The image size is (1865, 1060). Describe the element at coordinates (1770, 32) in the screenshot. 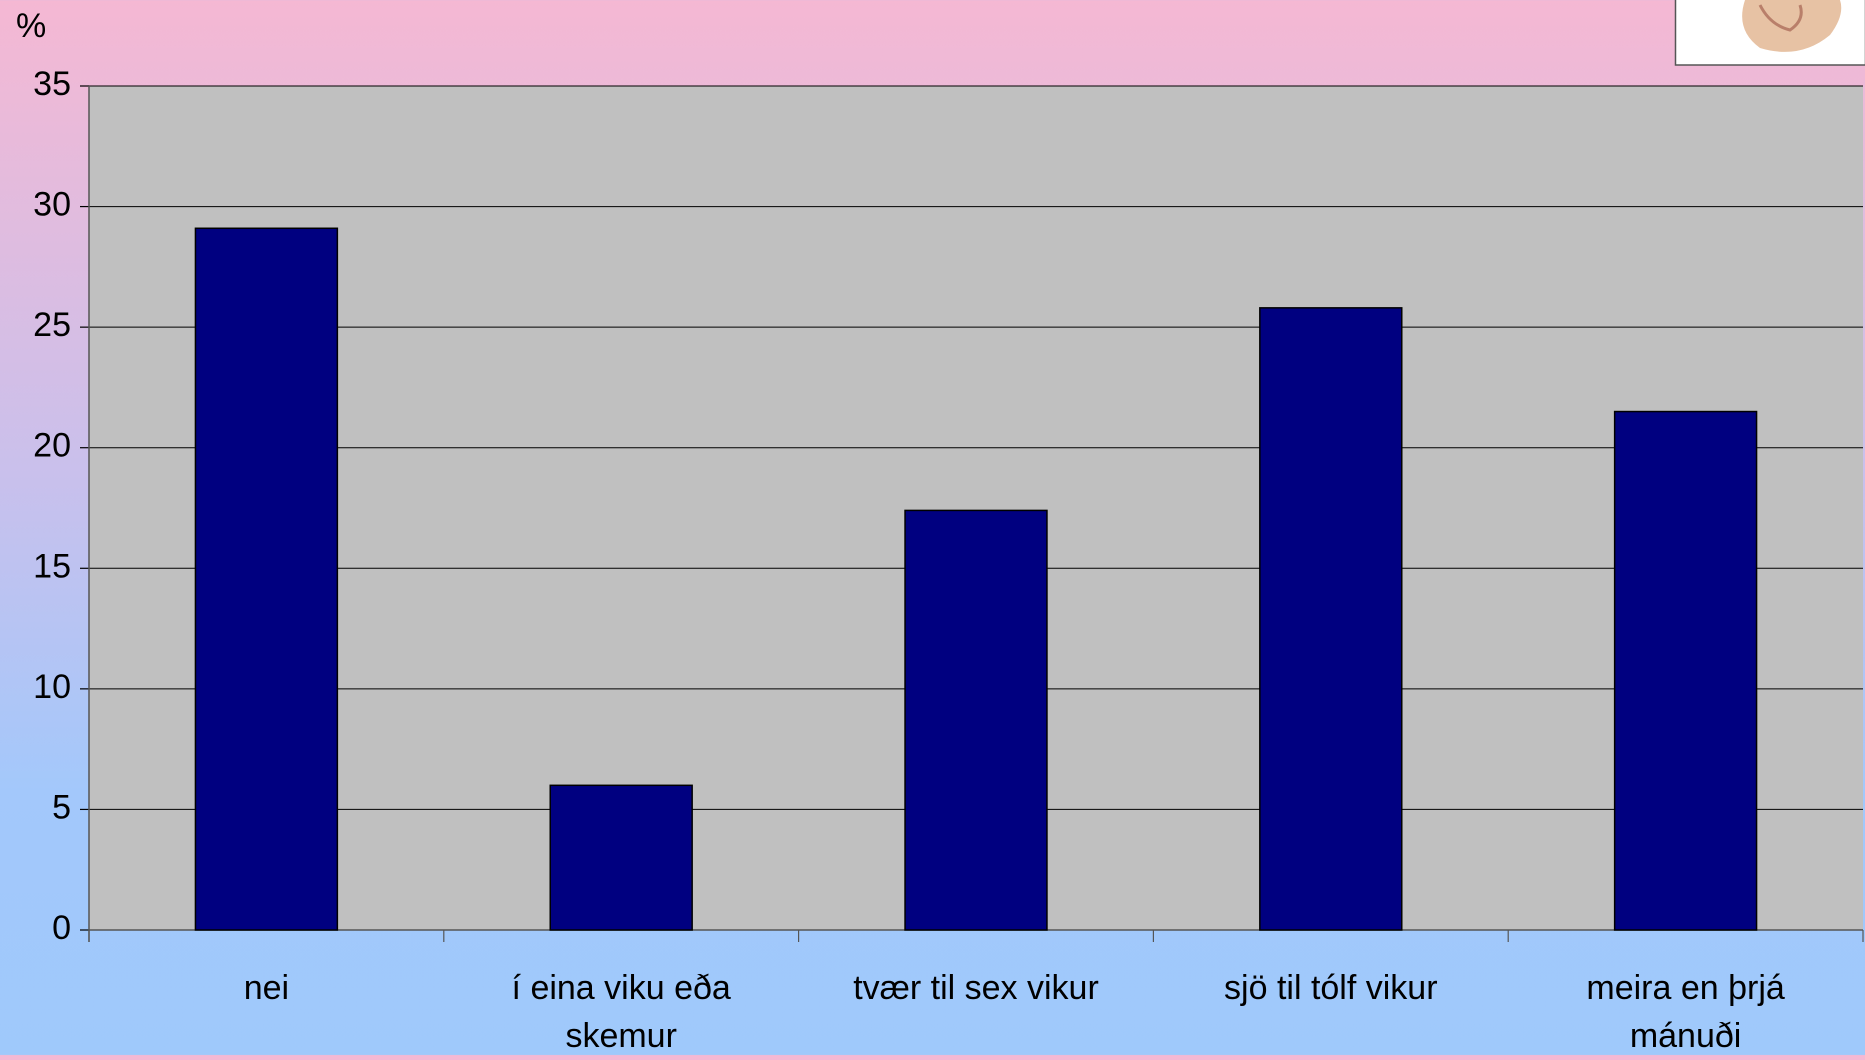

I see `logo` at that location.